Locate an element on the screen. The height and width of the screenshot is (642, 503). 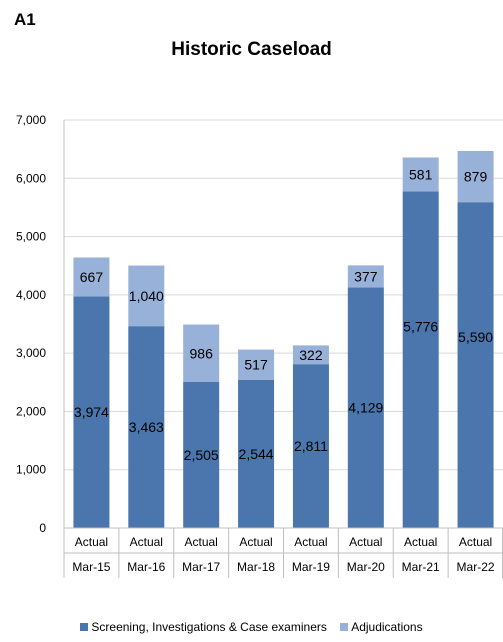
data-label-screening: 3,463 is located at coordinates (146, 427).